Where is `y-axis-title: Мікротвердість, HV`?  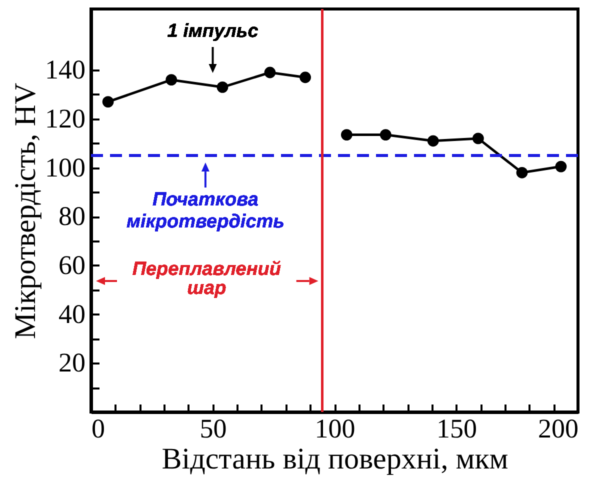 y-axis-title: Мікротвердість, HV is located at coordinates (25, 211).